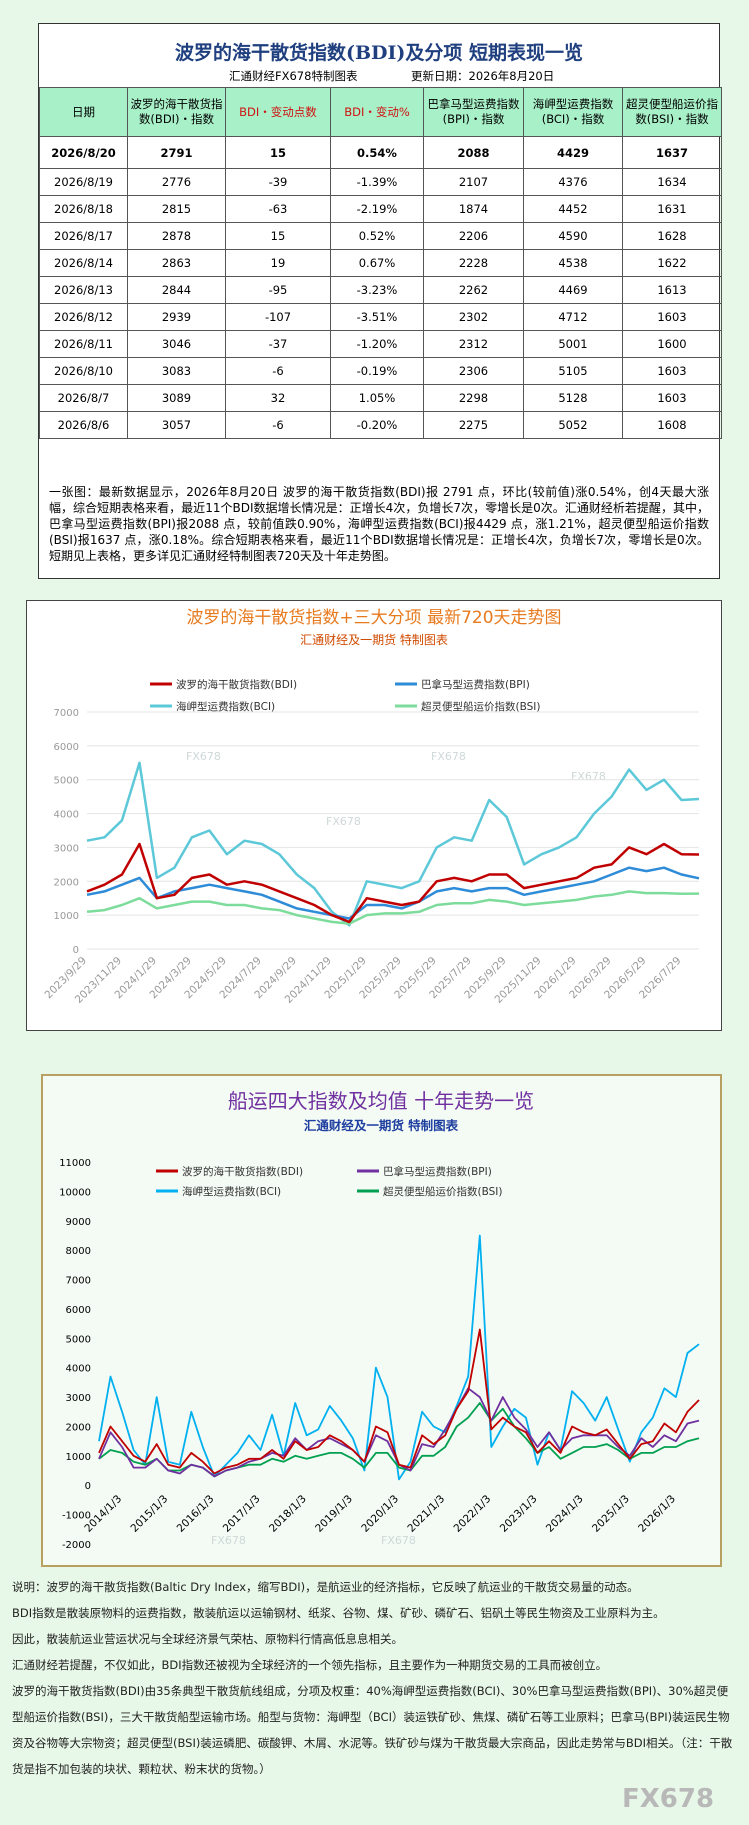  I want to click on y-tick-label: -2000, so click(76, 1545).